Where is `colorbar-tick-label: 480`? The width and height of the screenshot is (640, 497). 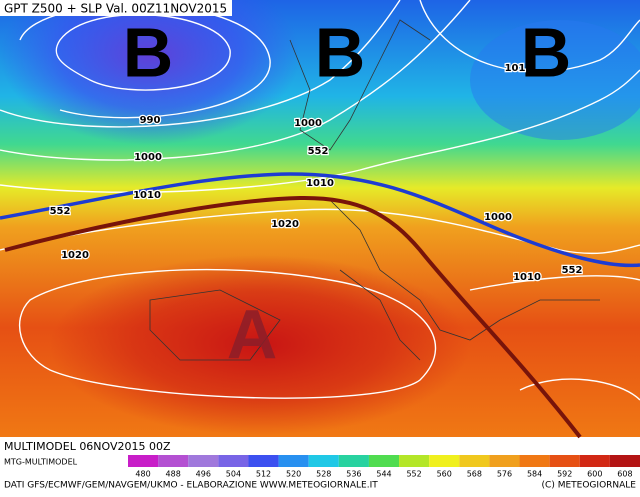
colorbar-tick-label: 480 is located at coordinates (142, 474).